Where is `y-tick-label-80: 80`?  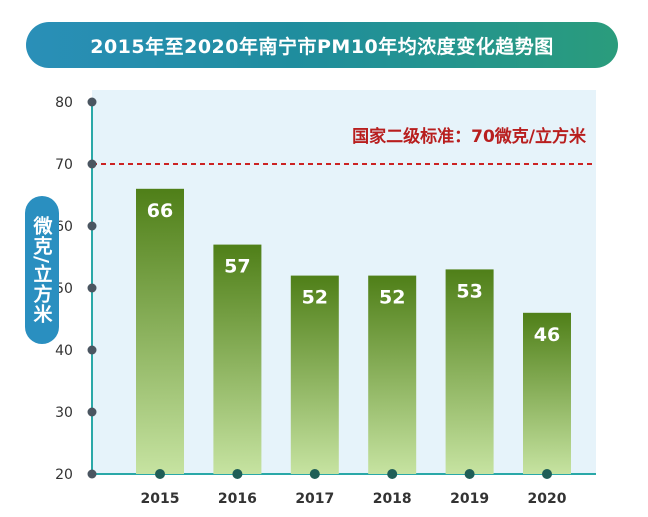
y-tick-label-80: 80 is located at coordinates (64, 103).